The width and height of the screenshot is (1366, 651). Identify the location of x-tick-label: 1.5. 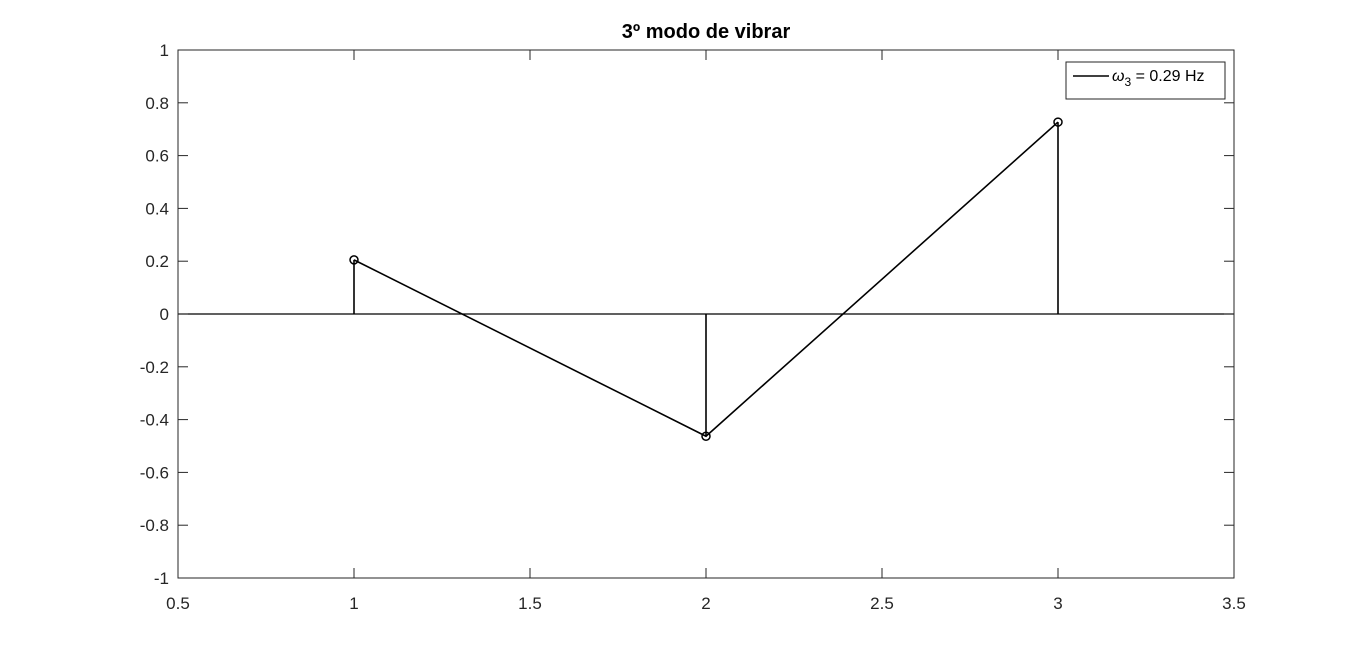
(530, 603).